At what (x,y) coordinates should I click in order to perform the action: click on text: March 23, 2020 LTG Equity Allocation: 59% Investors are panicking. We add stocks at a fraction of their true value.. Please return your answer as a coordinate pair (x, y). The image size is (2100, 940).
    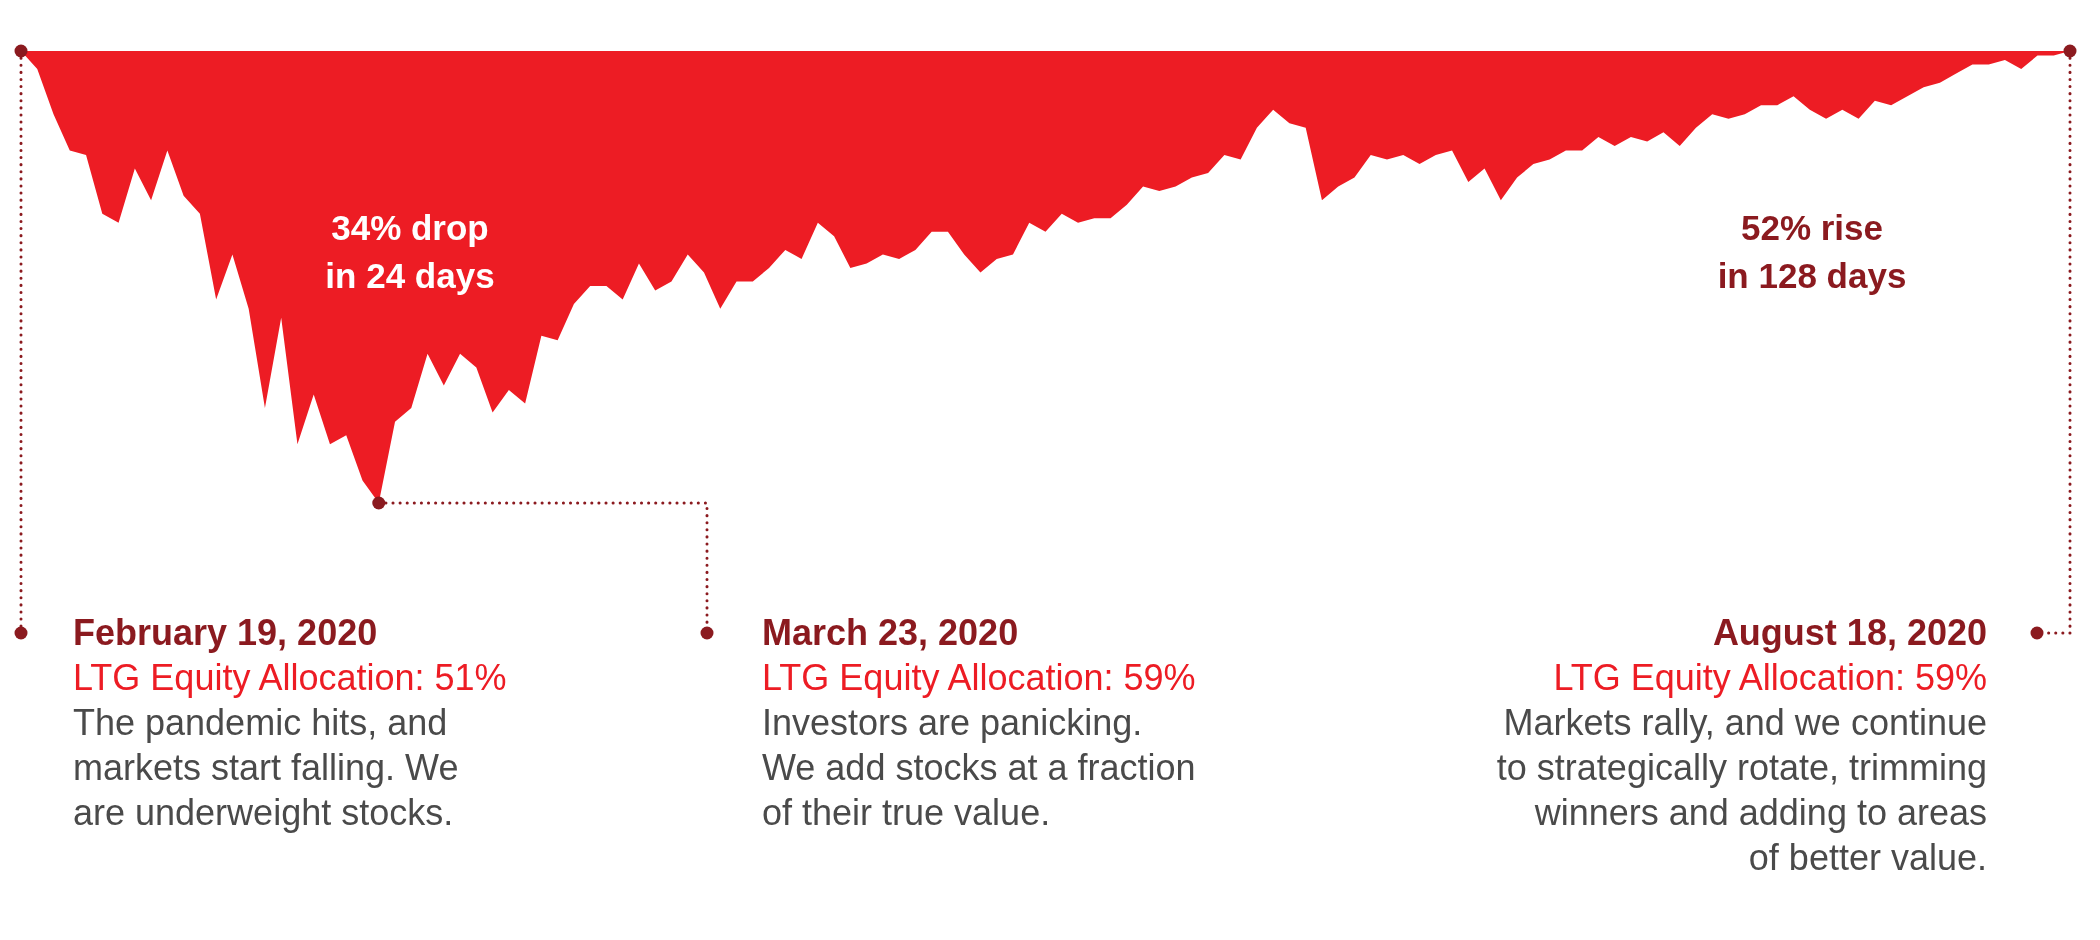
    Looking at the image, I should click on (979, 722).